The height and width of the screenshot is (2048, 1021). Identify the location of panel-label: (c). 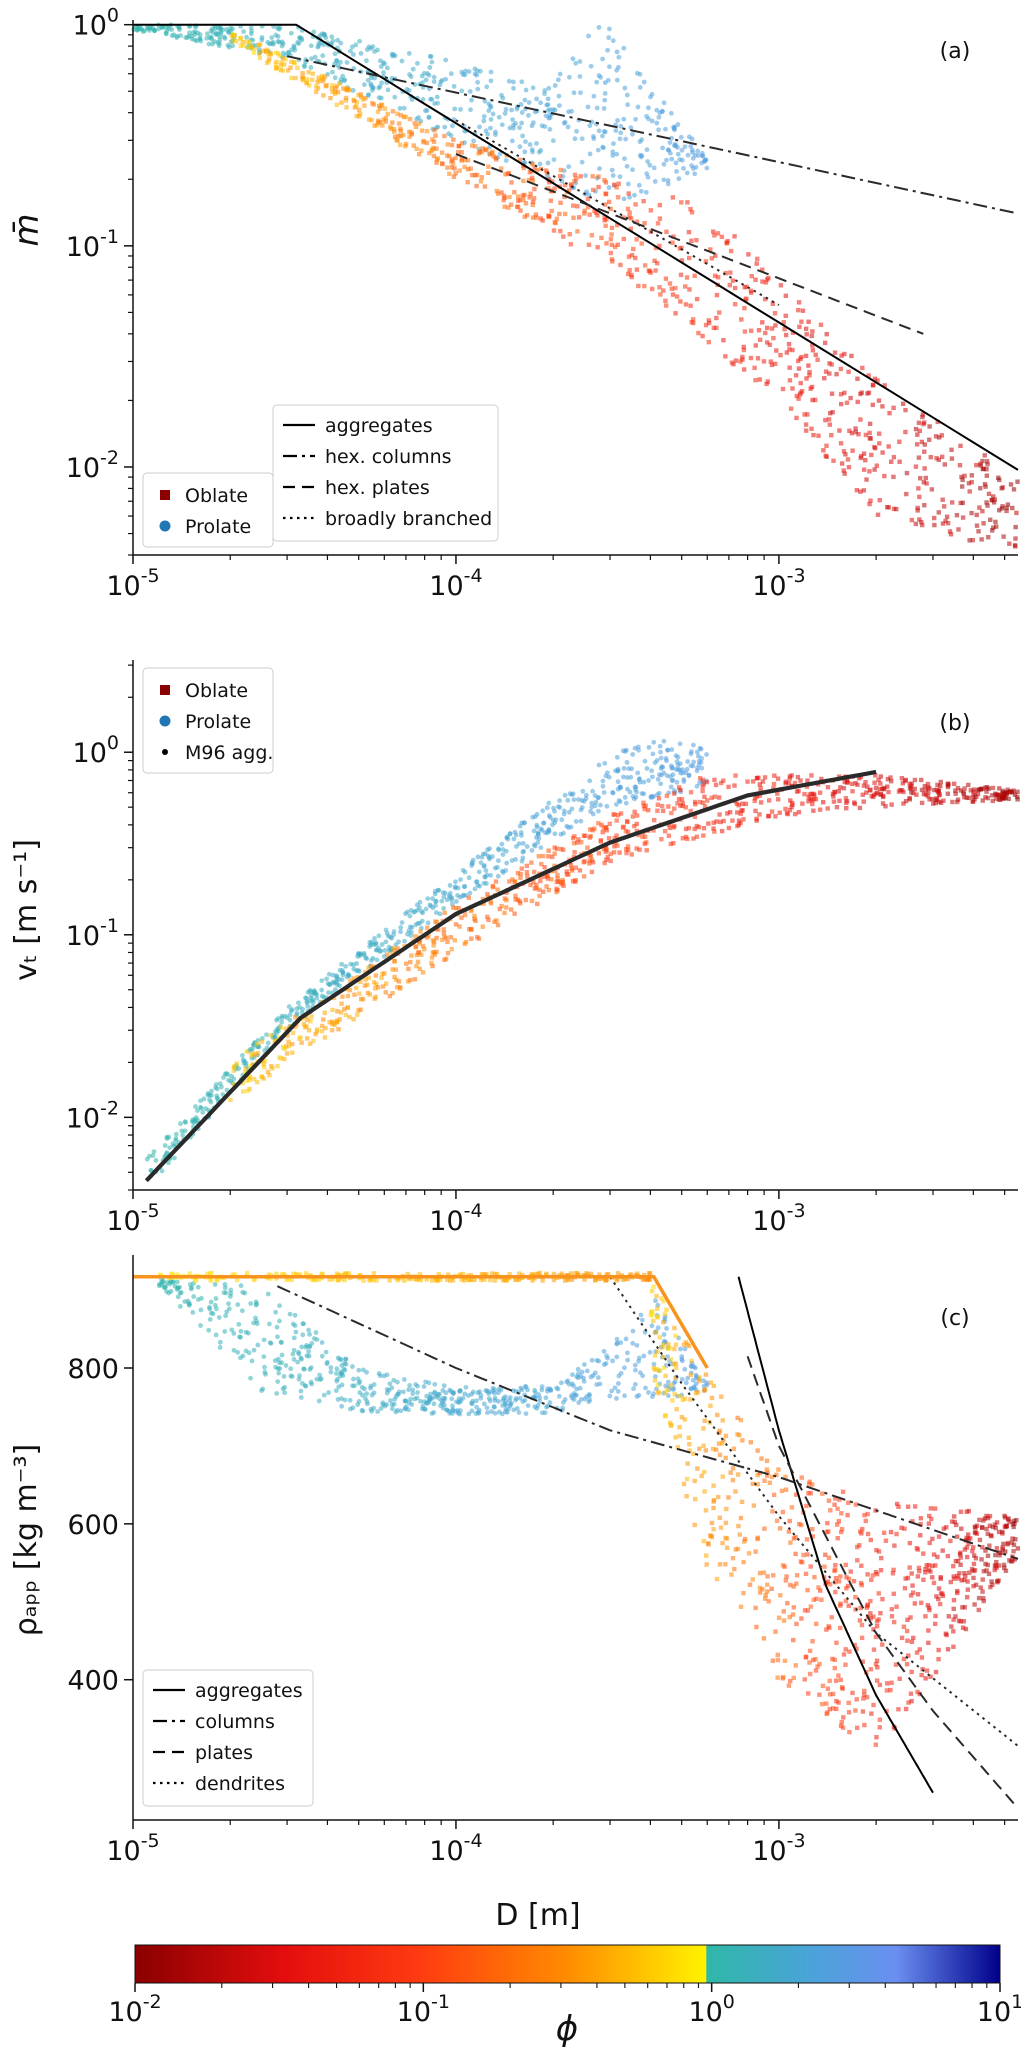
(954, 1318).